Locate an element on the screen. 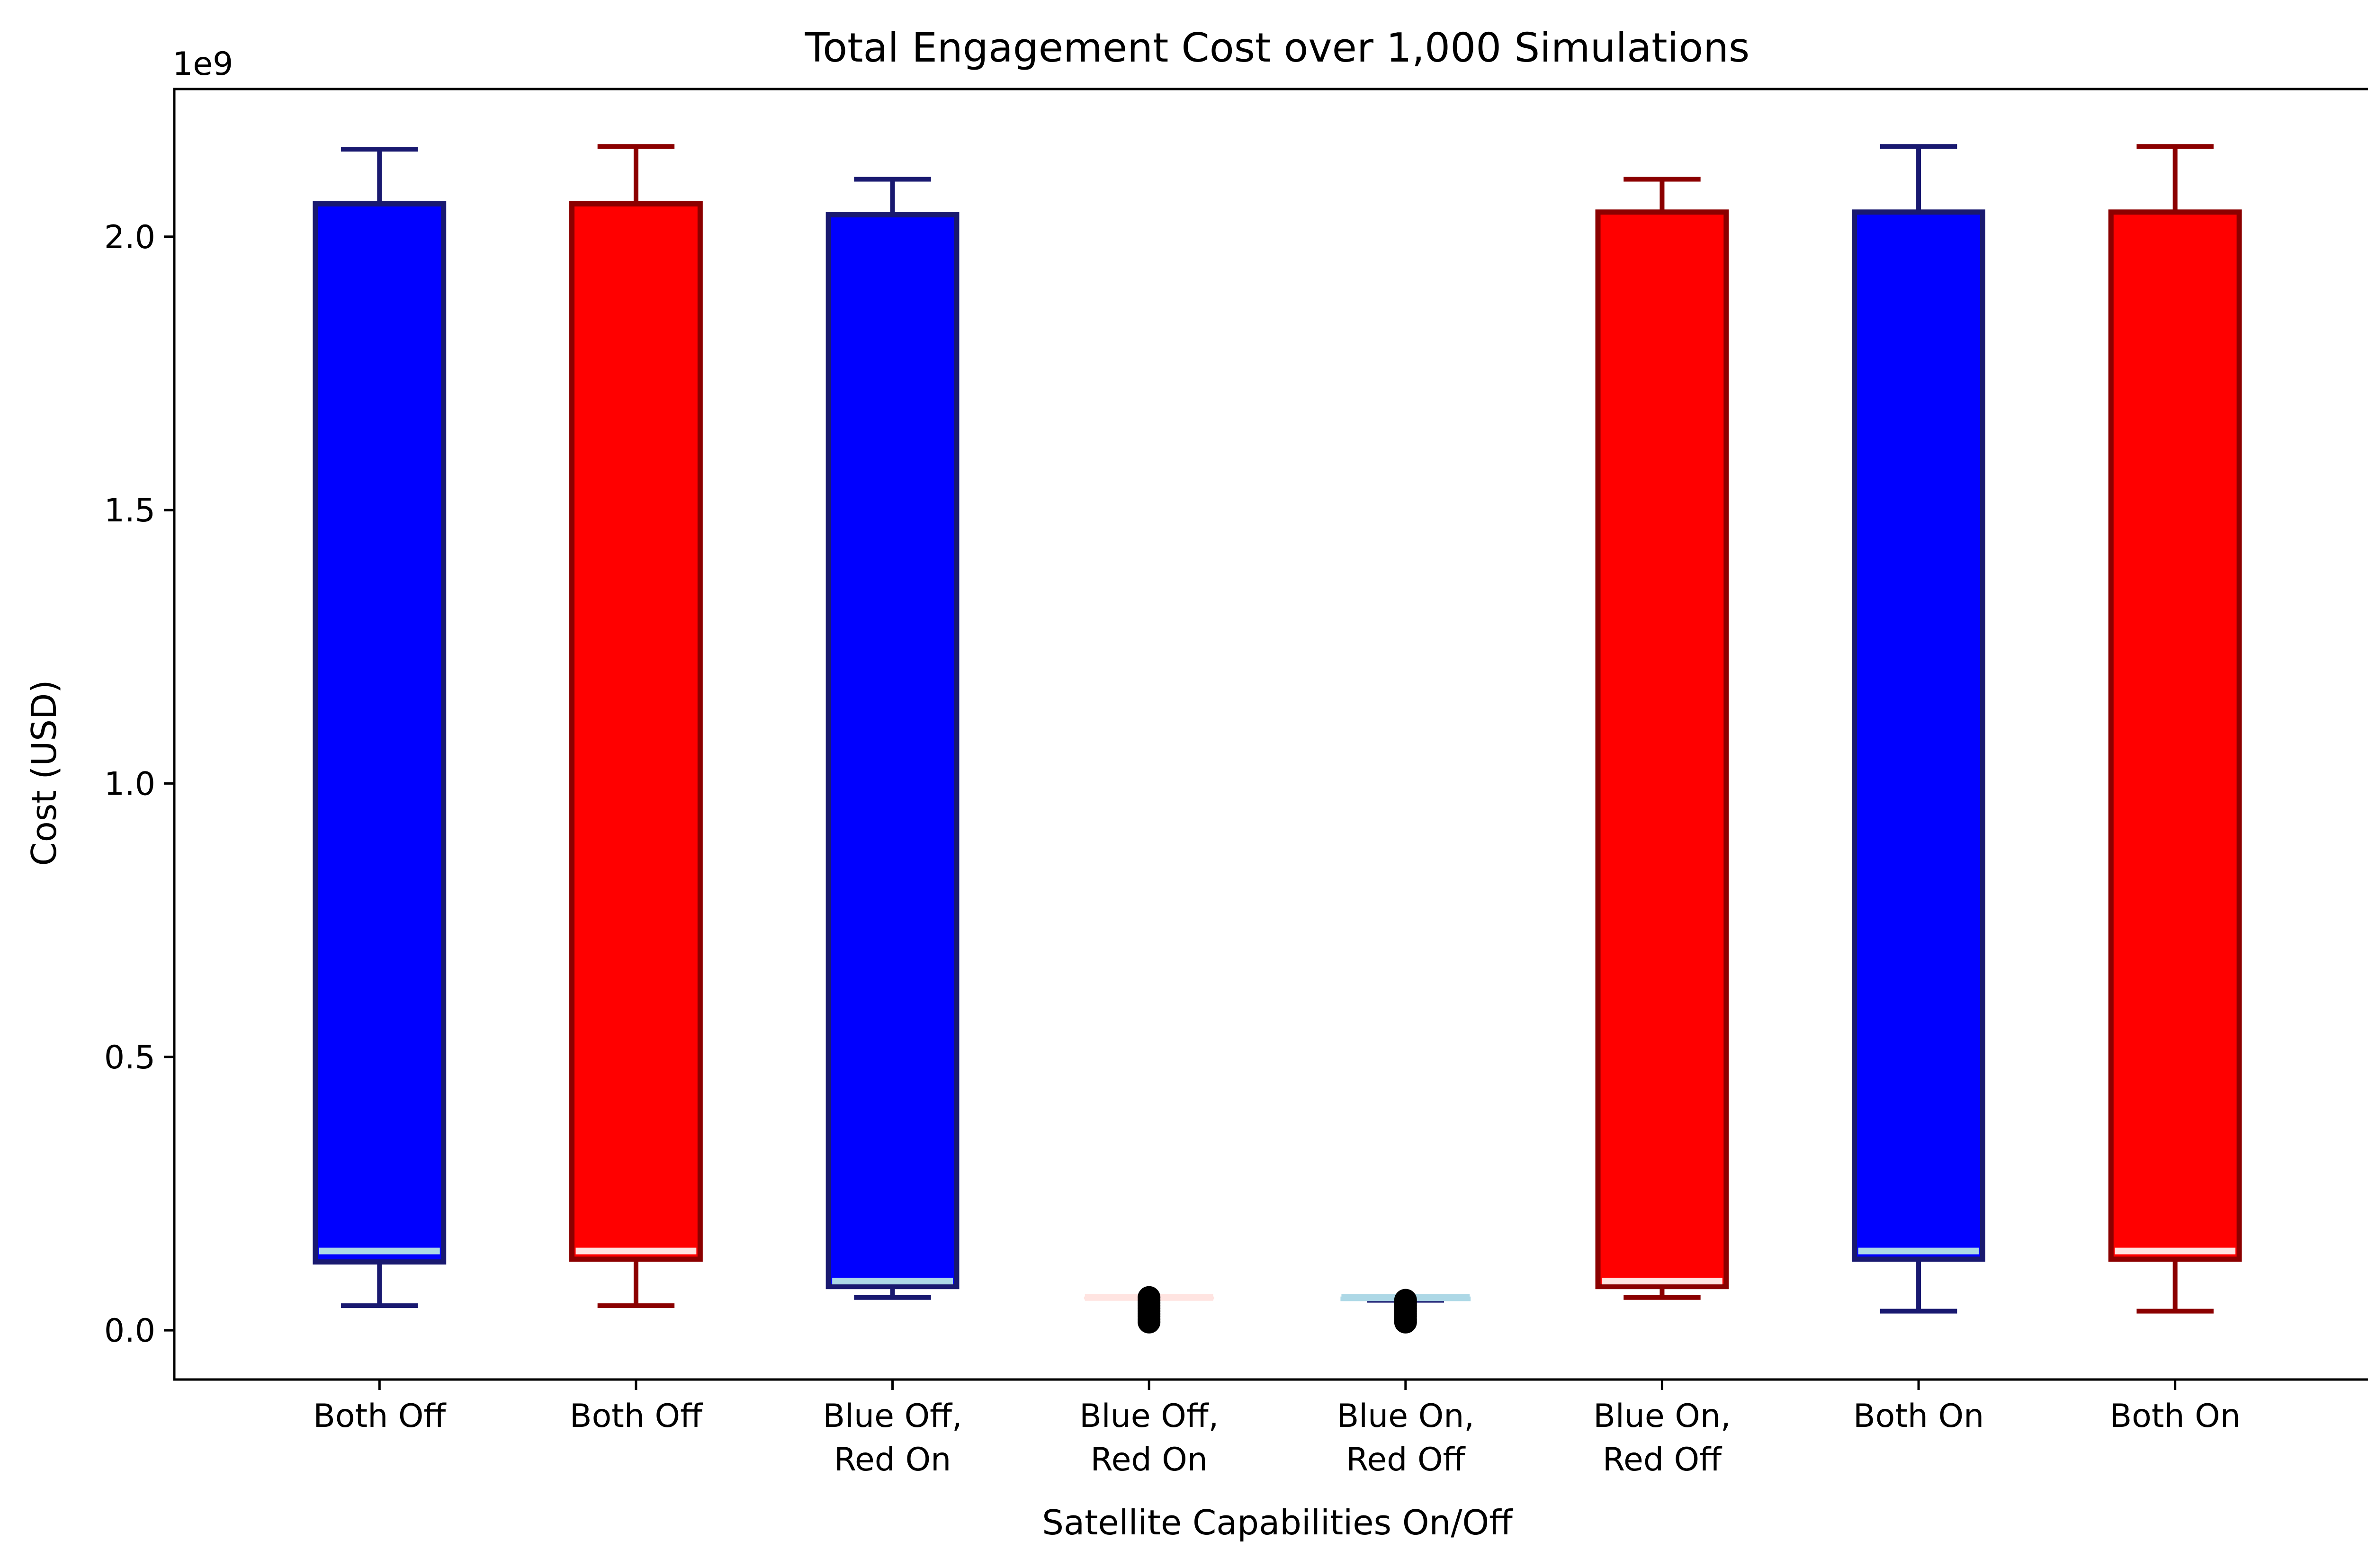 The height and width of the screenshot is (1568, 2368). y-tick-label: 1.5 is located at coordinates (129, 510).